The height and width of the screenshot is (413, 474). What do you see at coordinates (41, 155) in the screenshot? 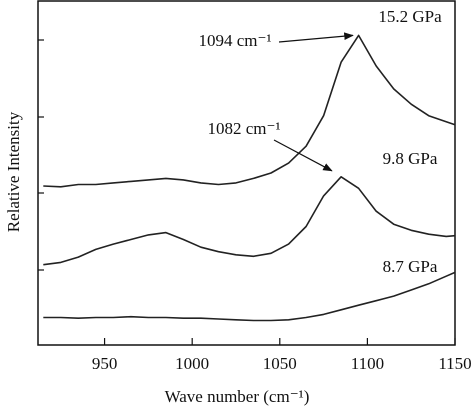
I see `y-minor-ticks` at bounding box center [41, 155].